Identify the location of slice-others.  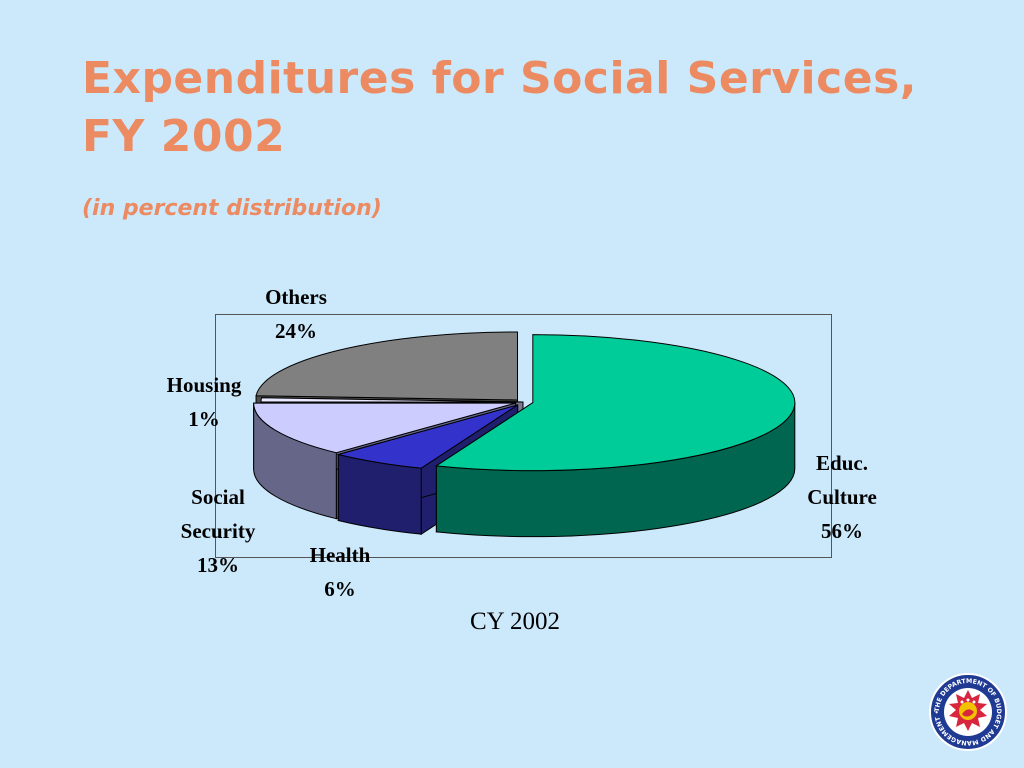
(387, 366).